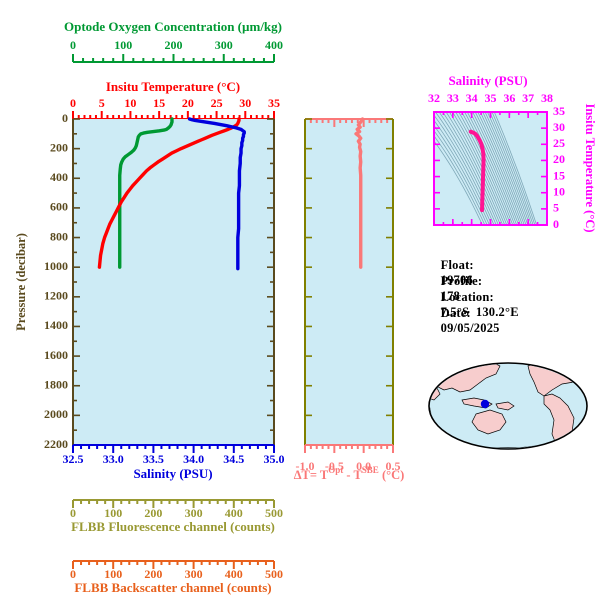 This screenshot has height=605, width=609. I want to click on axis-tick-label: 20, so click(188, 103).